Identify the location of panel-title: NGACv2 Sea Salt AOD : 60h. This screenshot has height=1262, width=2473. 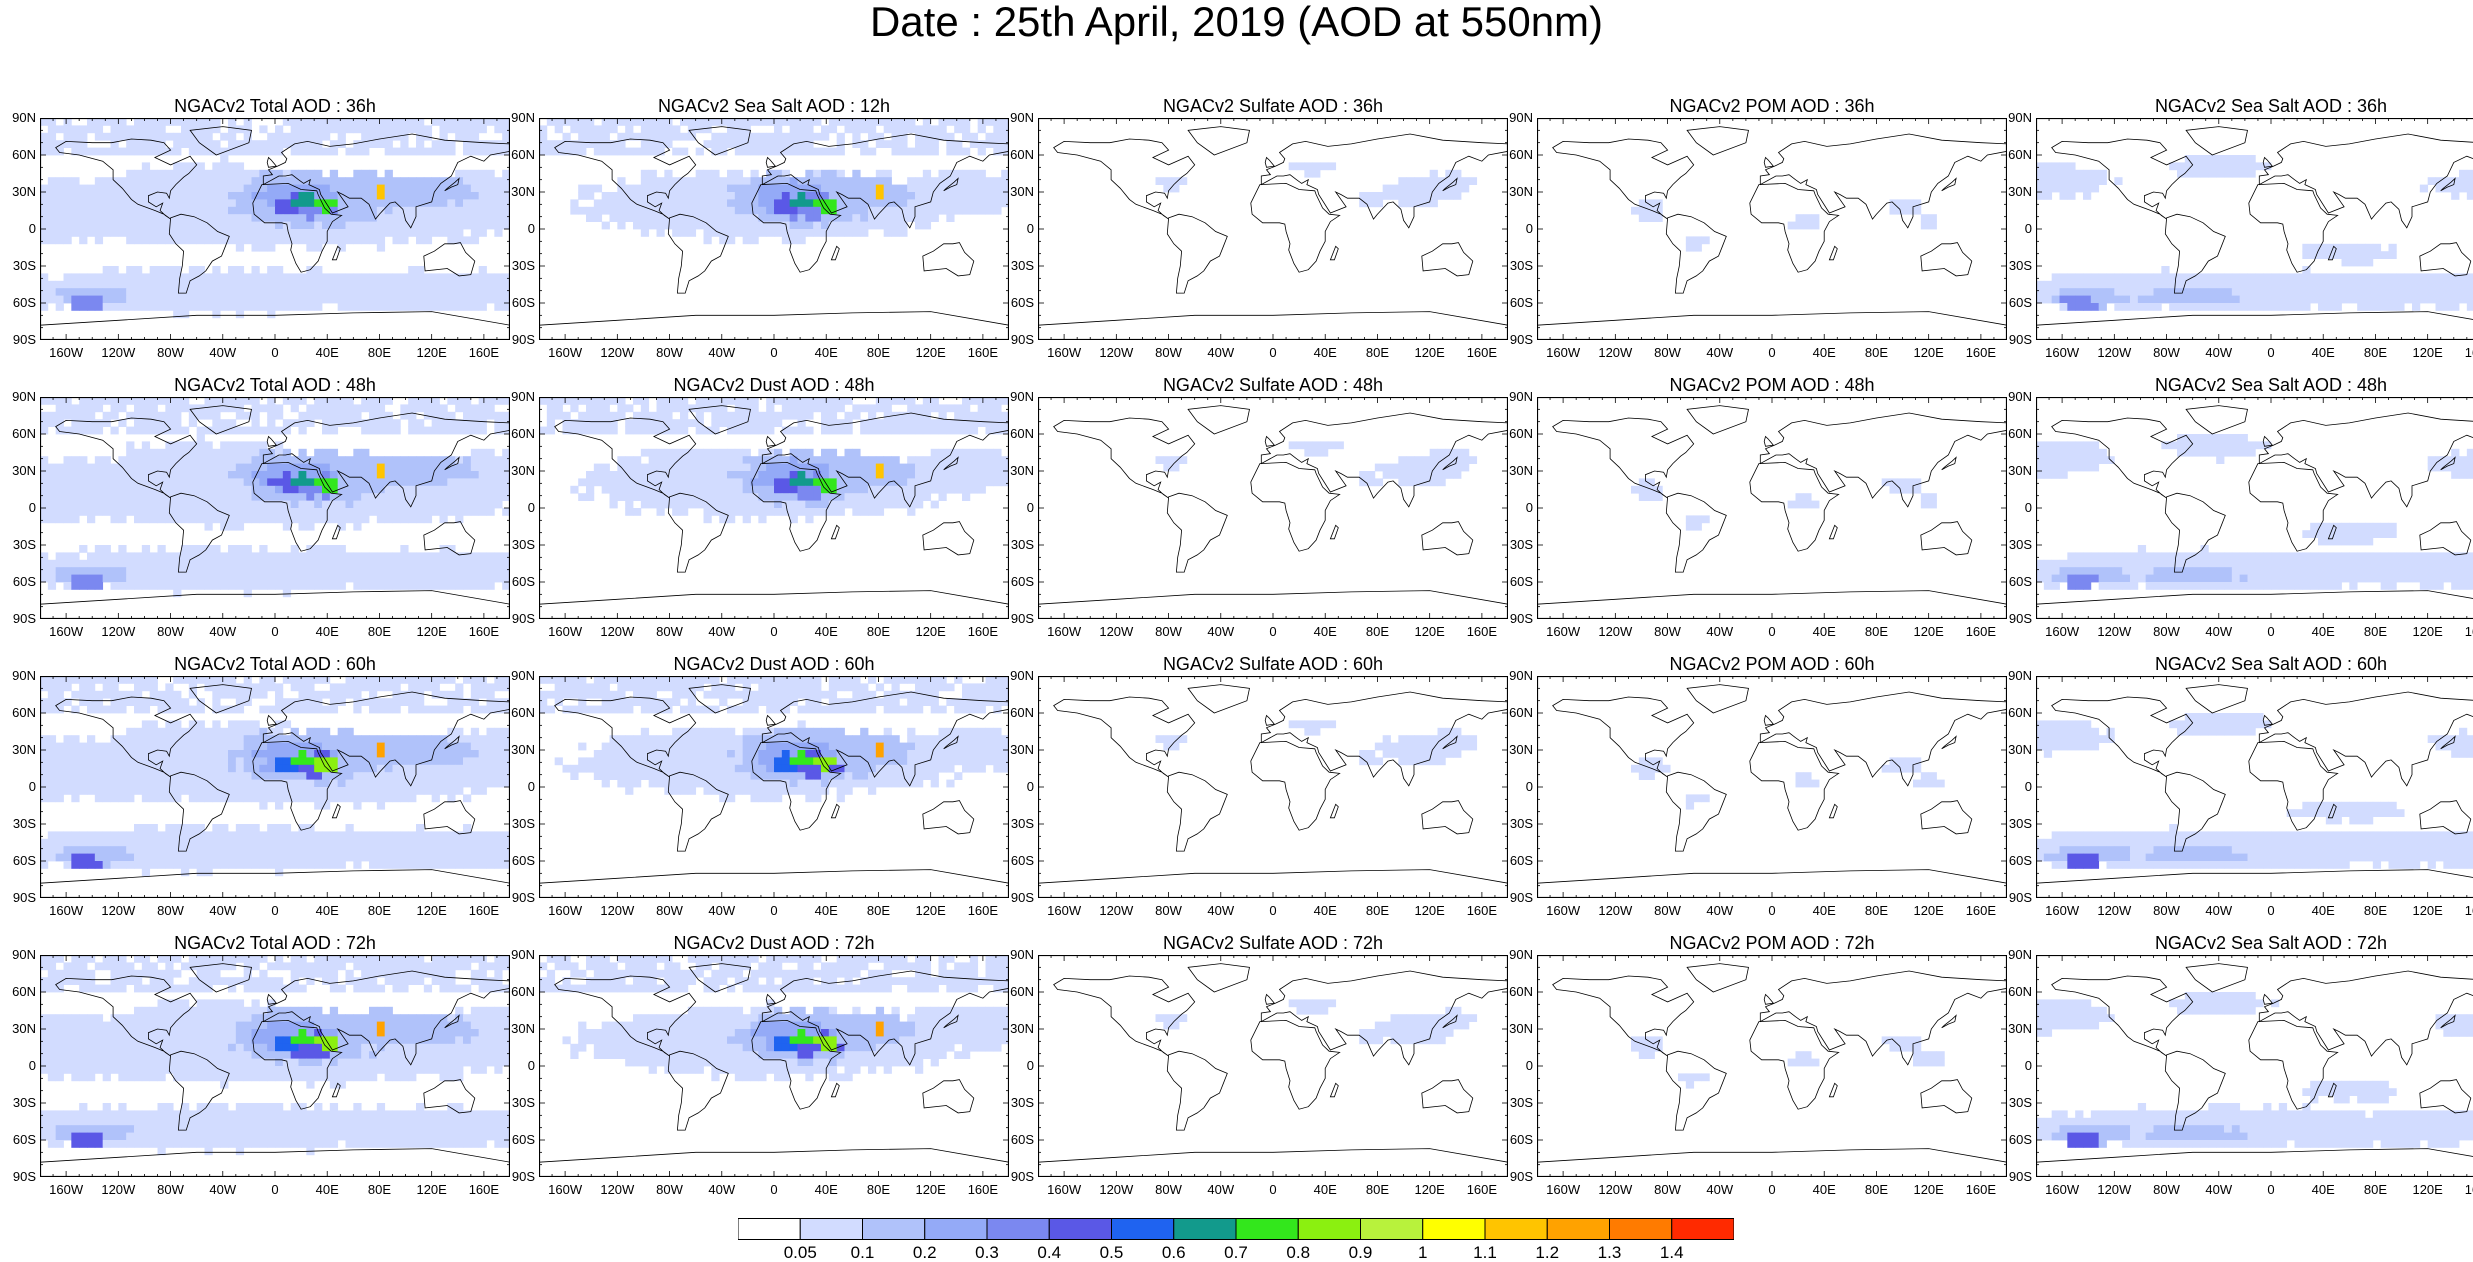
(2254, 664).